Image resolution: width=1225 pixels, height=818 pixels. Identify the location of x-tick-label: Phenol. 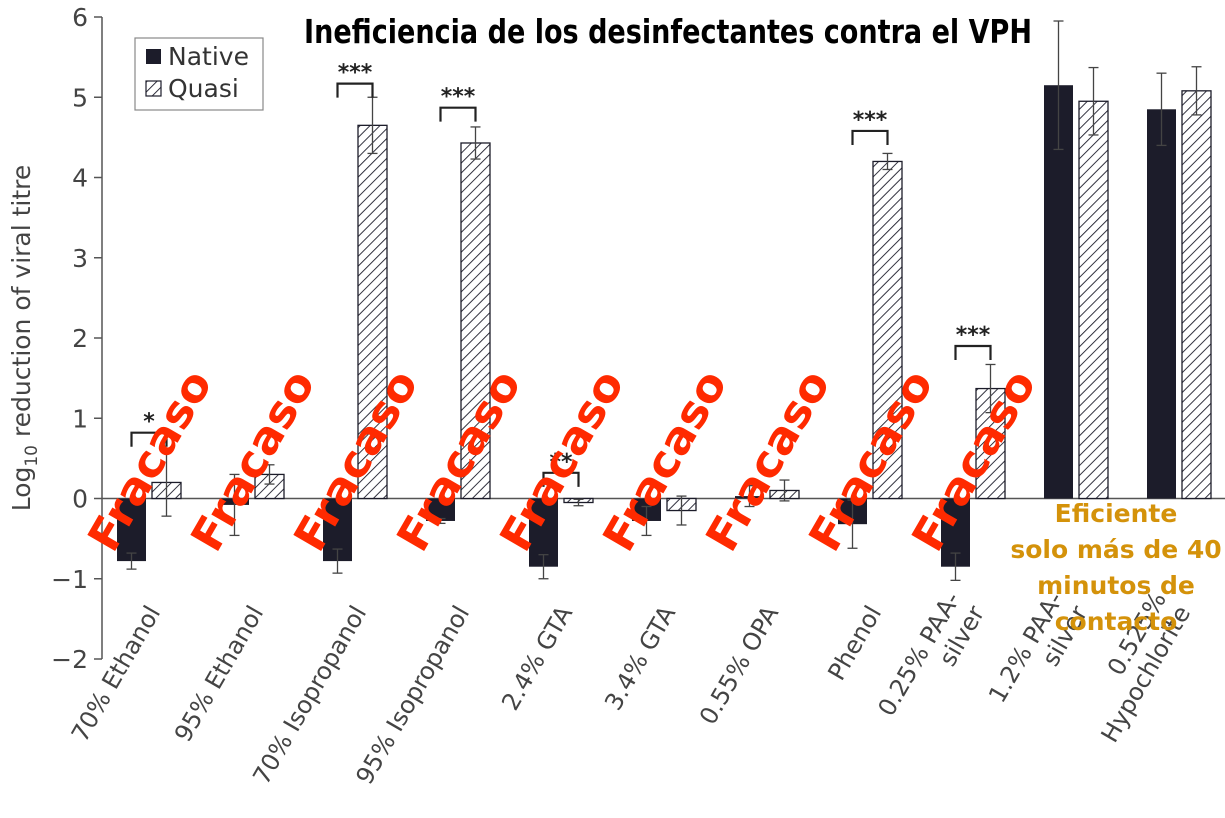
(854, 643).